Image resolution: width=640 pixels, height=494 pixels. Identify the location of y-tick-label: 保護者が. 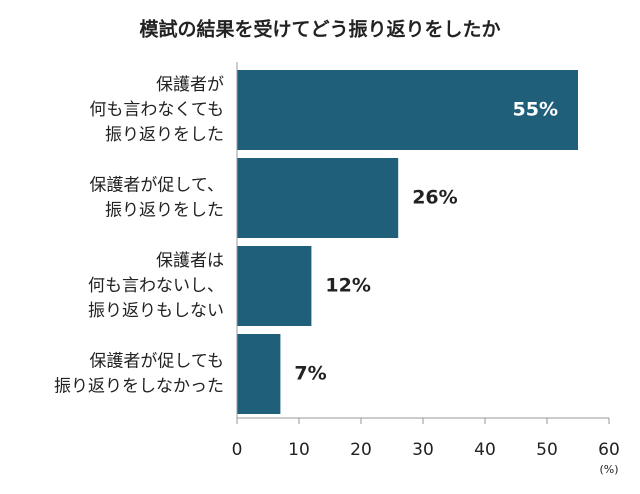
(190, 85).